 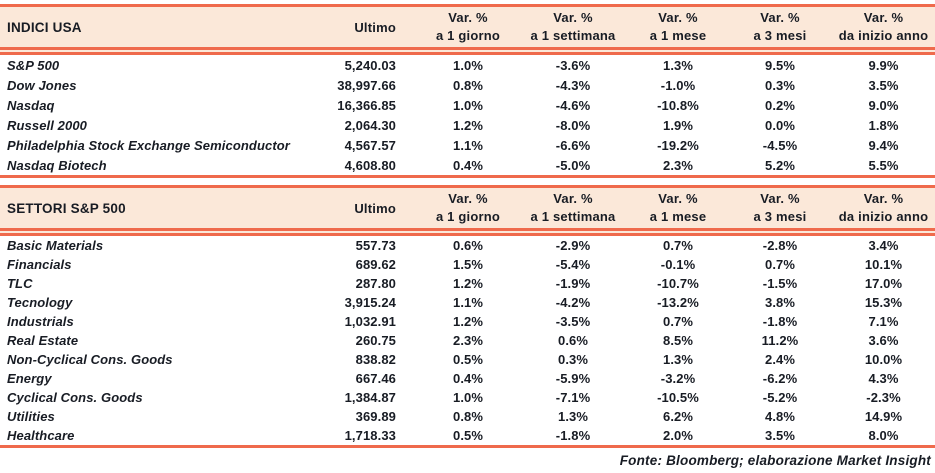 I want to click on cell-var-0: 0.6%, so click(x=468, y=245).